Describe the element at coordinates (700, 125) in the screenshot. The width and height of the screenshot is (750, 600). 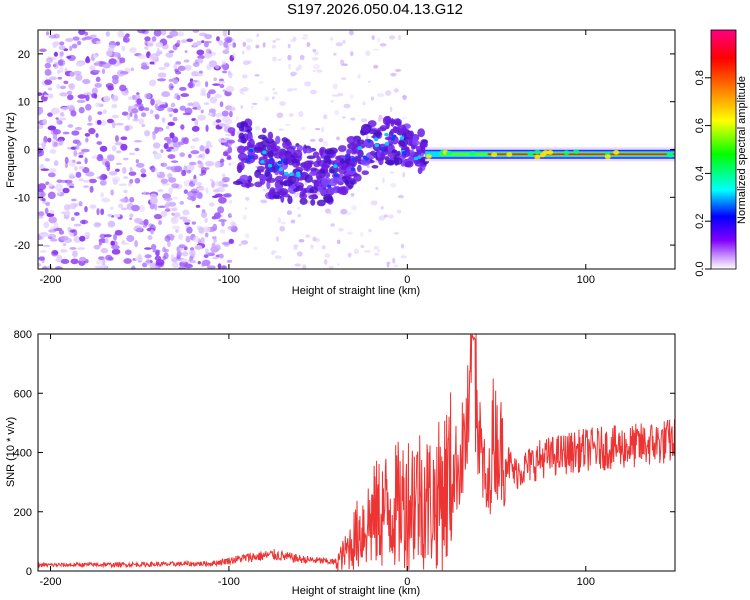
I see `colorbar-tick-label: 0.6` at that location.